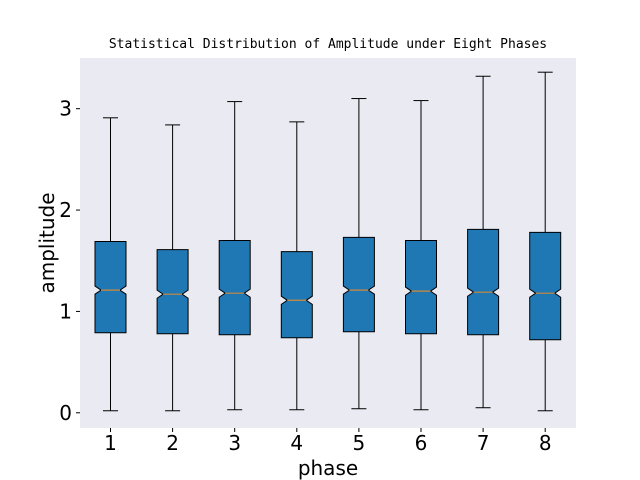  What do you see at coordinates (65, 210) in the screenshot?
I see `y-tick-label: 2` at bounding box center [65, 210].